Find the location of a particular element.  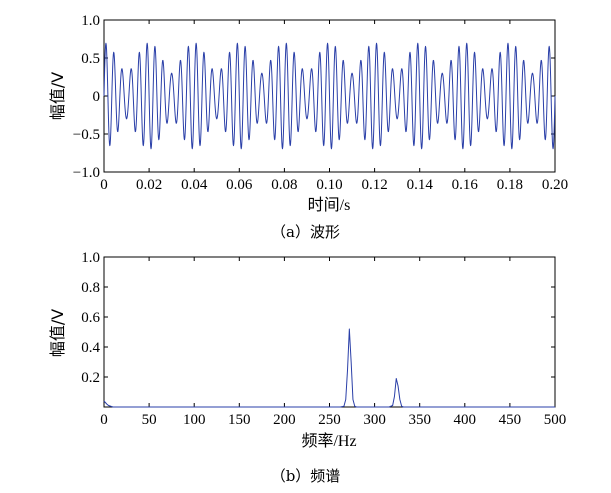

waveform-x-axis-label: 时间/s is located at coordinates (329, 205).